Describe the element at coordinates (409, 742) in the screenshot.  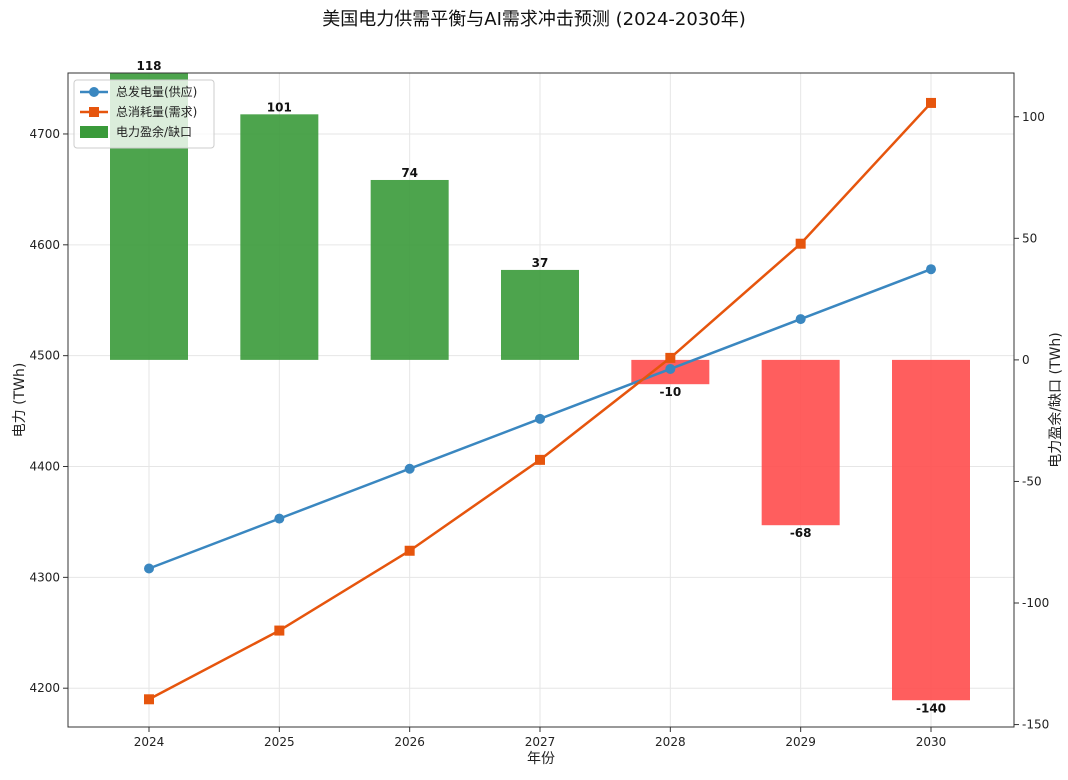
I see `x-tick-label: 2026` at that location.